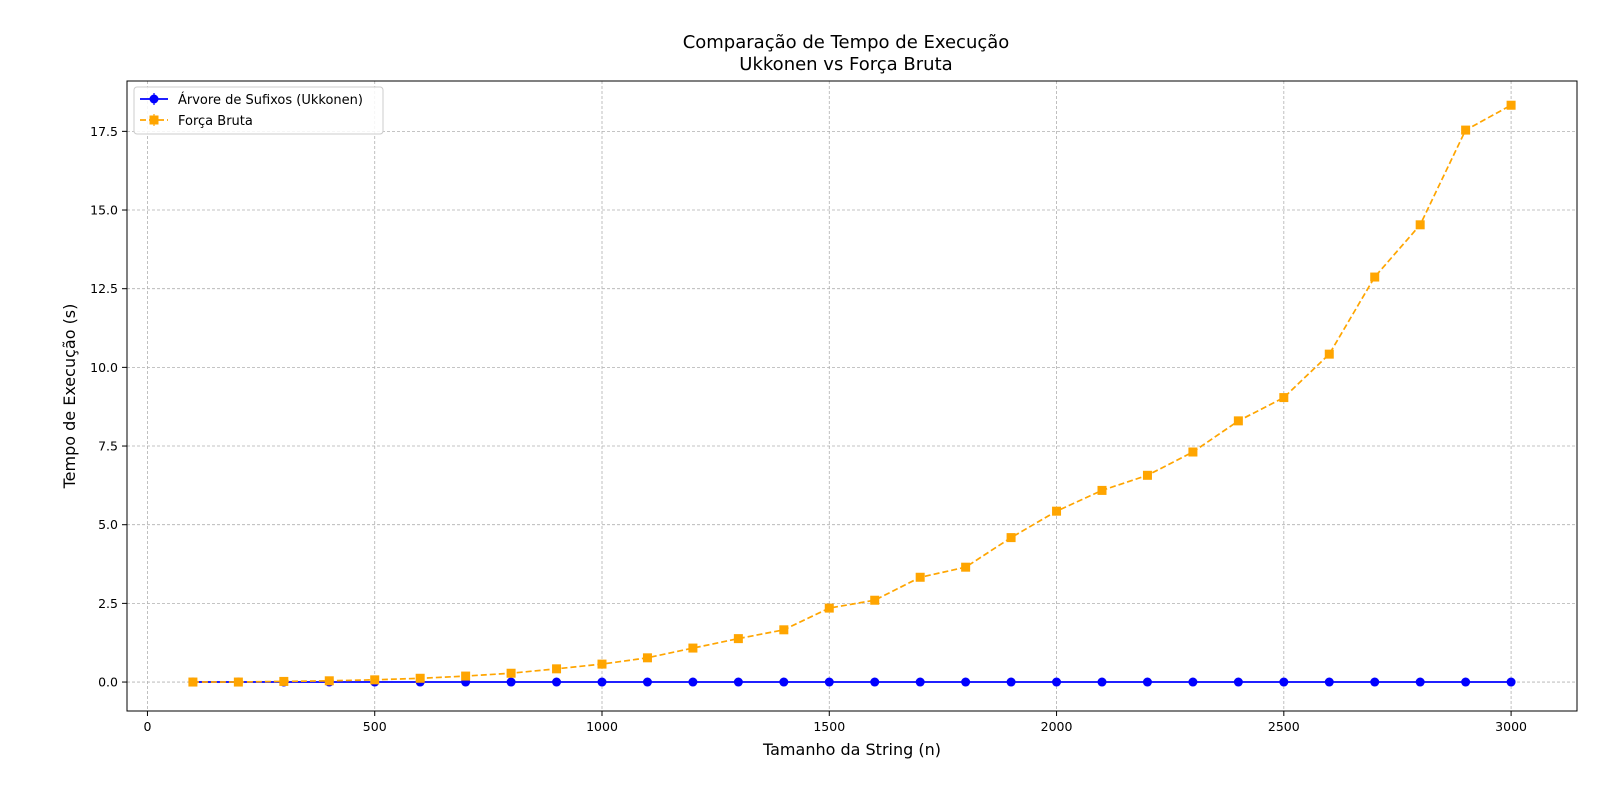 Image resolution: width=1600 pixels, height=792 pixels. I want to click on legend: Árvore de Sufixos (Ukkonen) Força Bruta, so click(258, 110).